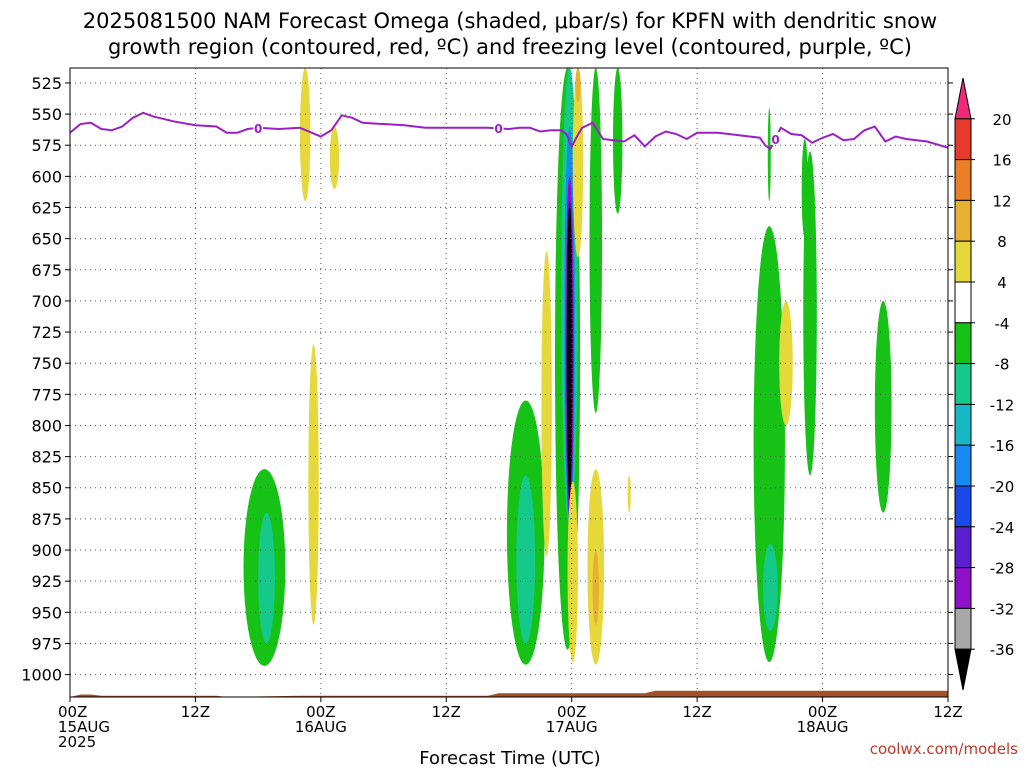  What do you see at coordinates (572, 727) in the screenshot?
I see `x-tick-label-4-1: 17AUG` at bounding box center [572, 727].